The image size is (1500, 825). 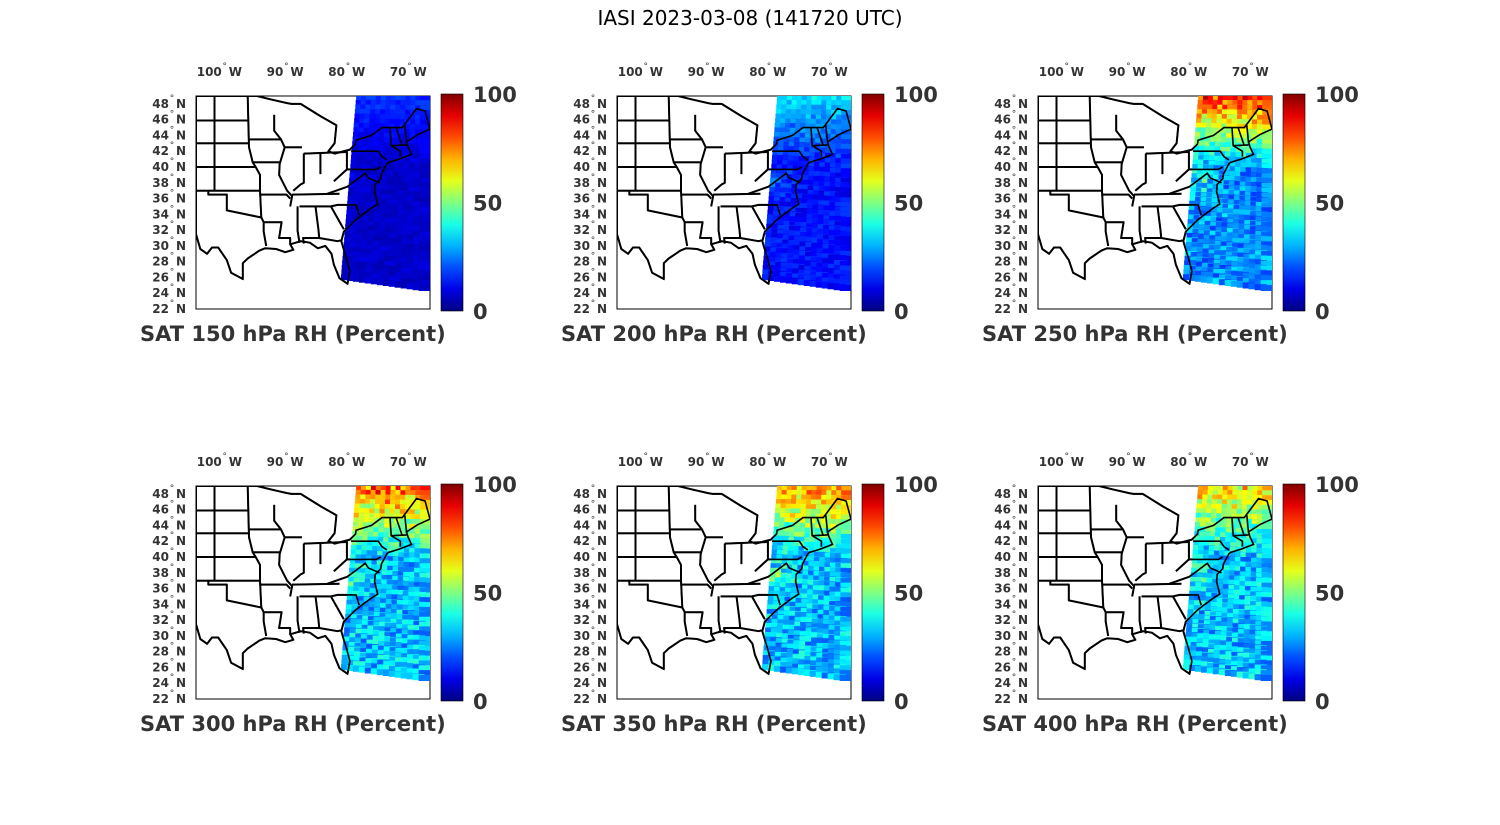 What do you see at coordinates (901, 702) in the screenshot?
I see `colorbar-tick: 0` at bounding box center [901, 702].